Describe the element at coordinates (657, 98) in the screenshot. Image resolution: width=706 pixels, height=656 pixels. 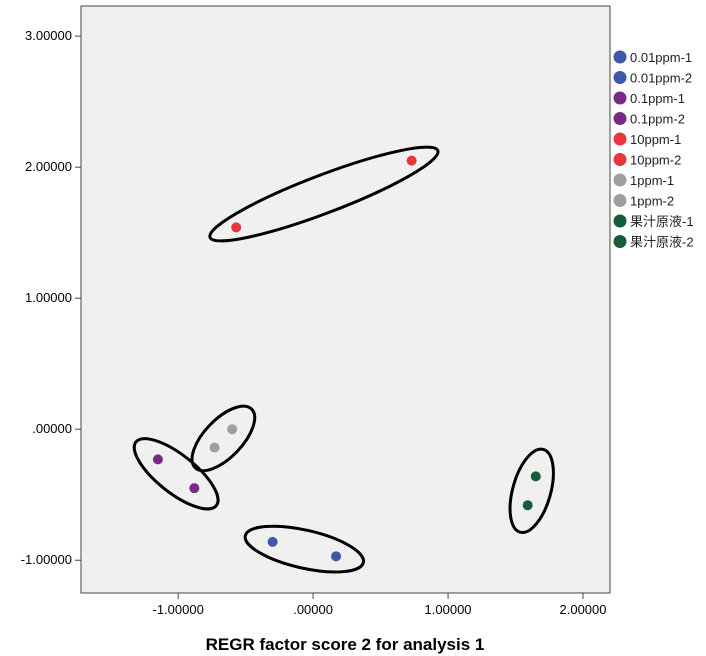
I see `legend-label: 0.1ppm-1` at that location.